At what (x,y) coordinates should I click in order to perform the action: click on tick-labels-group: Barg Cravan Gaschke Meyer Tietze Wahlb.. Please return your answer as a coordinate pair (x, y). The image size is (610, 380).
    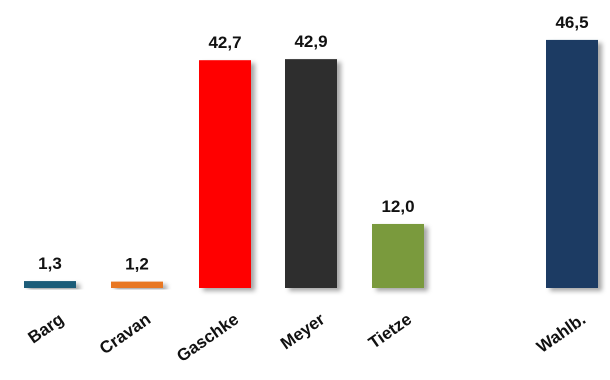
    Looking at the image, I should click on (307, 337).